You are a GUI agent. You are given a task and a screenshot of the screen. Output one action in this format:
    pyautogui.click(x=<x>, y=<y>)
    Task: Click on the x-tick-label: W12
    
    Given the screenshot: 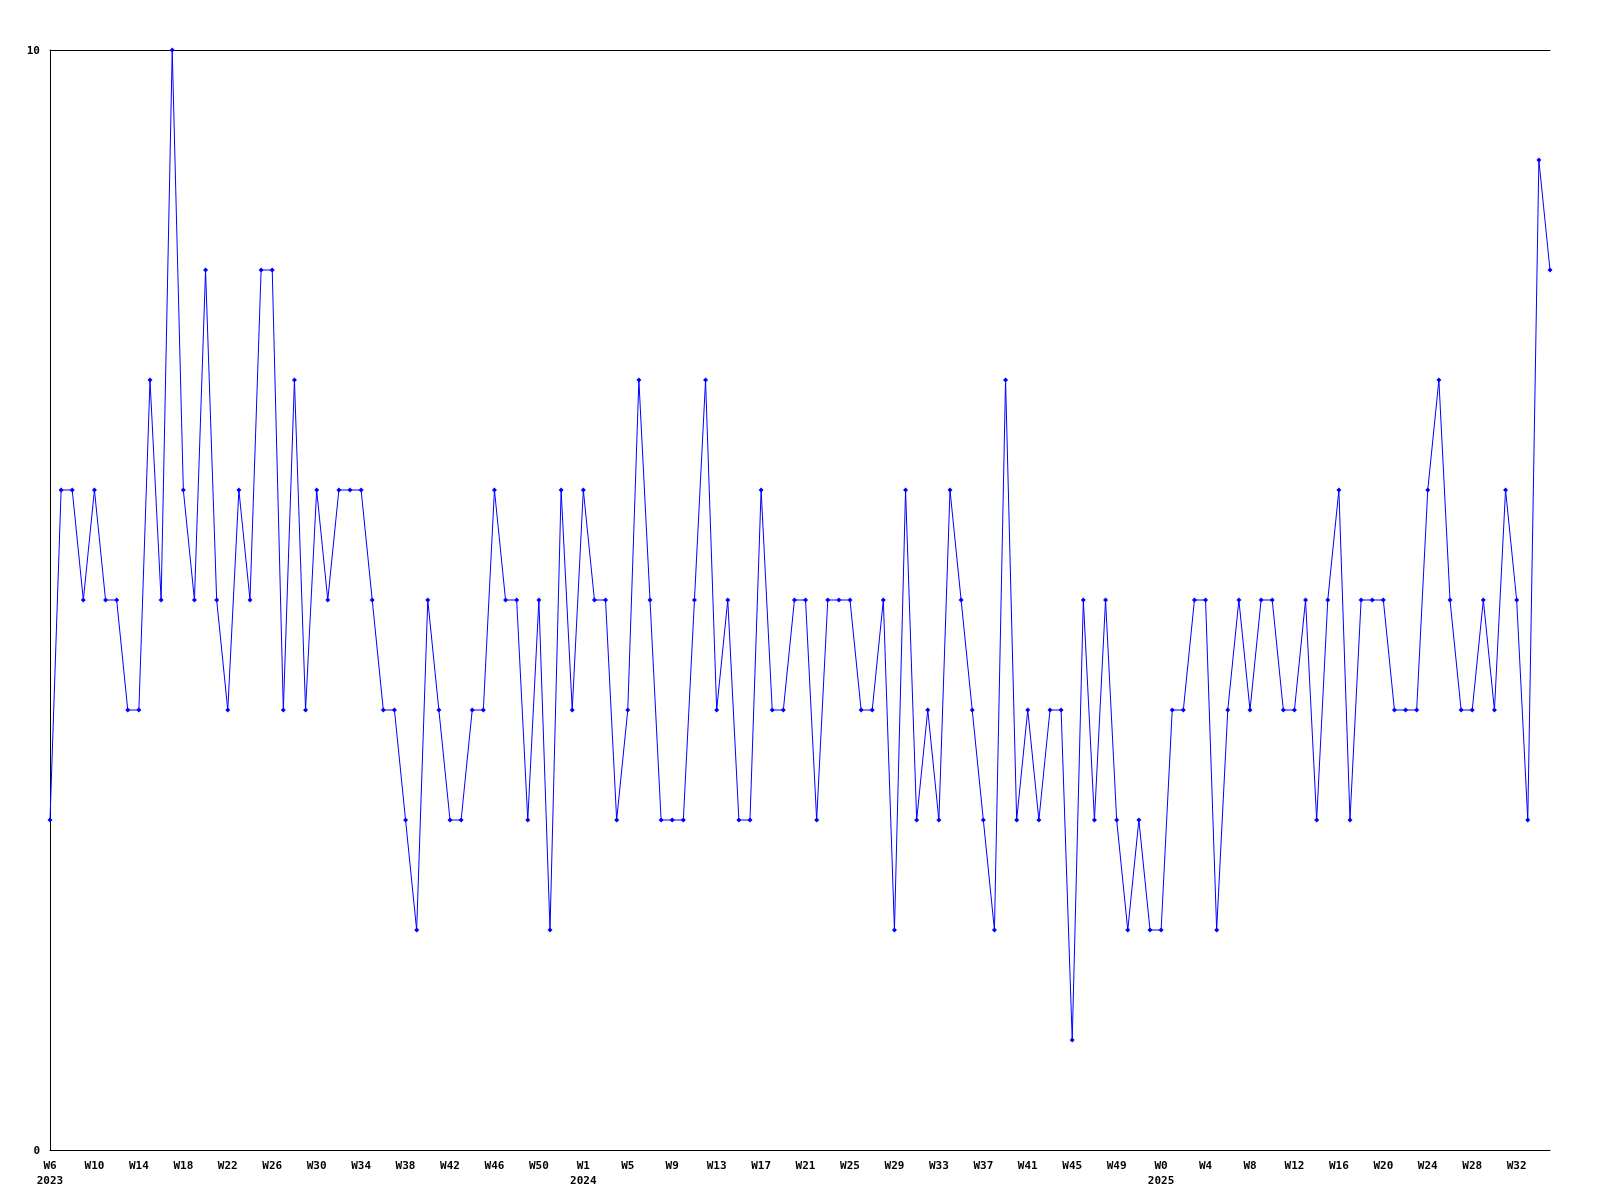 What is the action you would take?
    pyautogui.click(x=1294, y=1165)
    